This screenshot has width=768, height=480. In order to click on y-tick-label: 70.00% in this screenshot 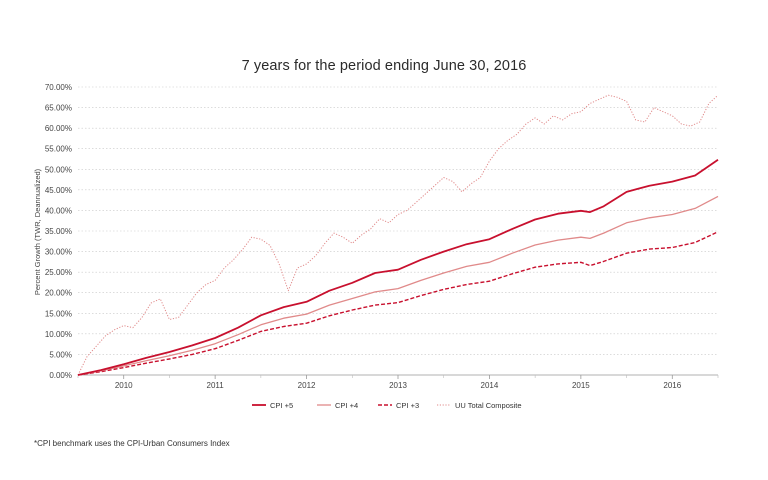, I will do `click(58, 87)`.